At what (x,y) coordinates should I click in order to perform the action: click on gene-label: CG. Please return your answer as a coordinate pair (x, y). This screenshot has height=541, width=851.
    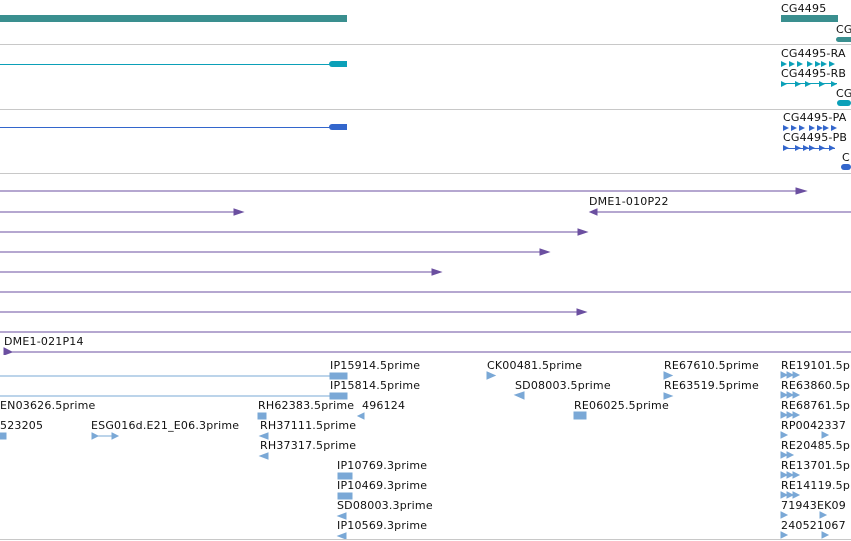
    Looking at the image, I should click on (843, 29).